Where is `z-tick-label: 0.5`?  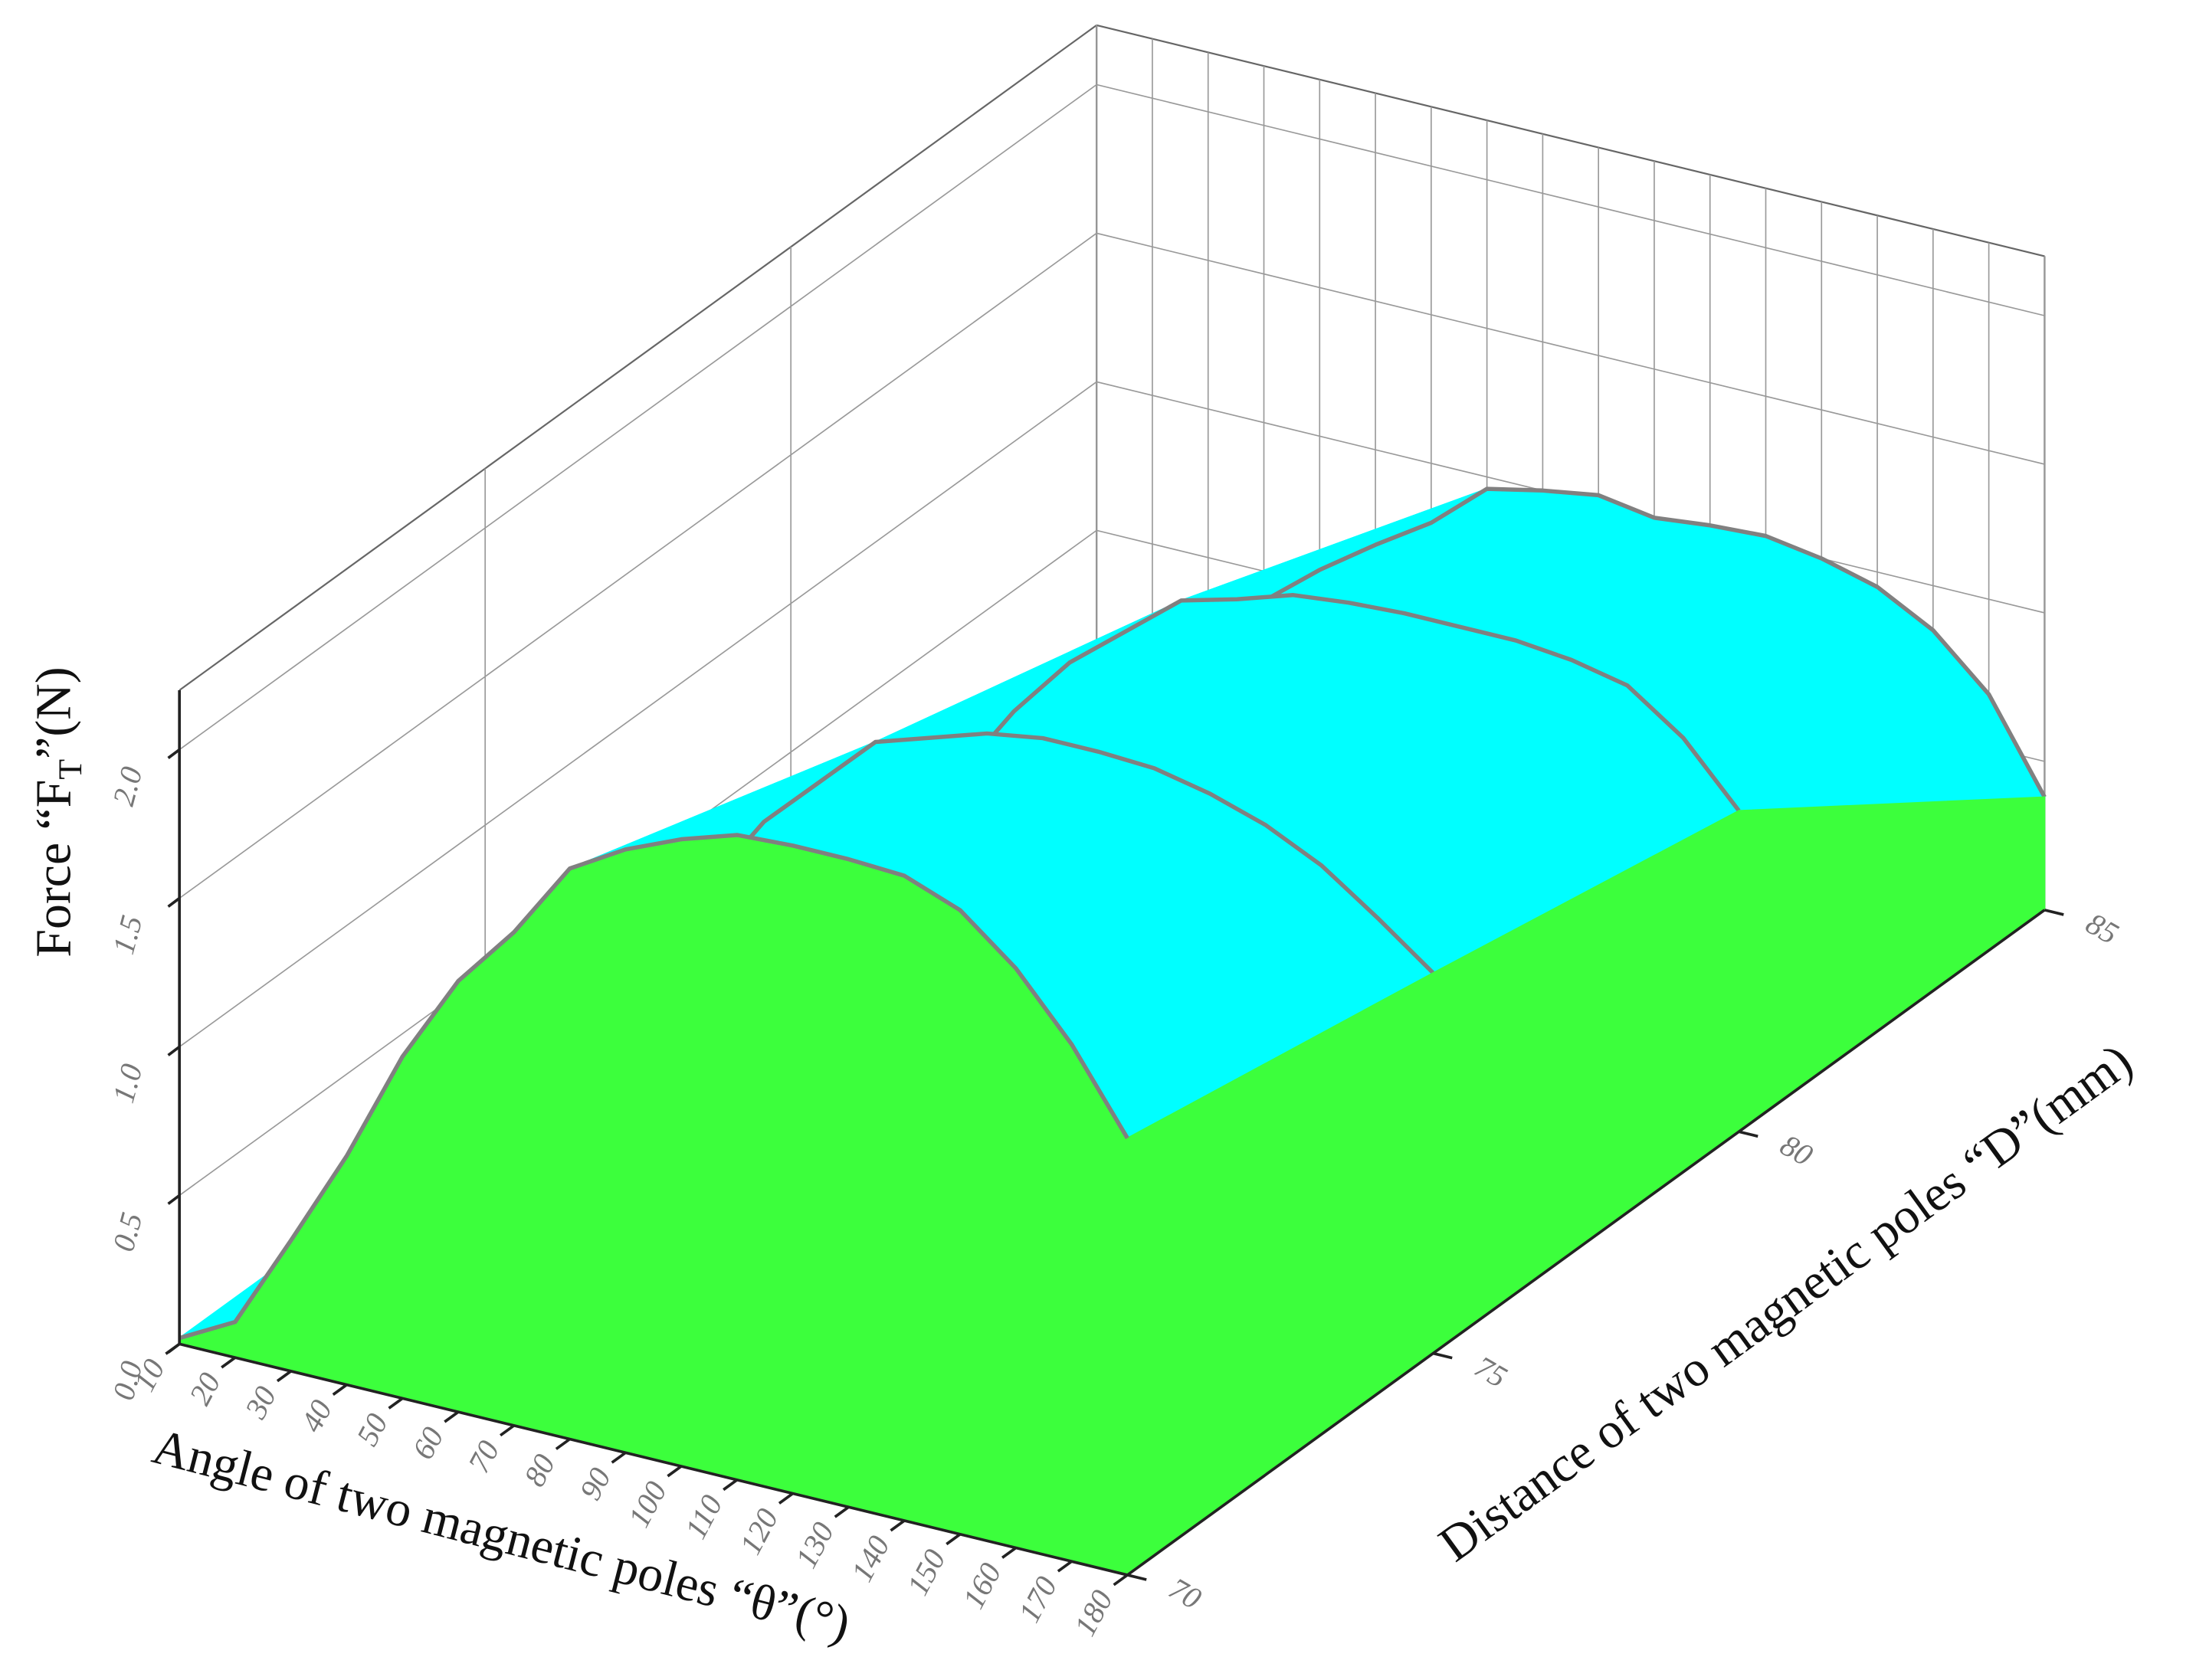 z-tick-label: 0.5 is located at coordinates (127, 1232).